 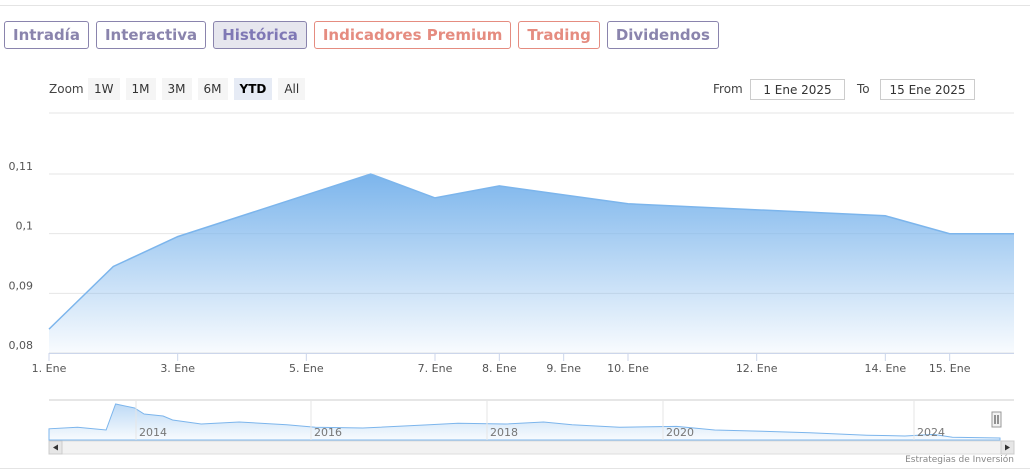 What do you see at coordinates (306, 368) in the screenshot?
I see `x-tick-label-2: 5. Ene` at bounding box center [306, 368].